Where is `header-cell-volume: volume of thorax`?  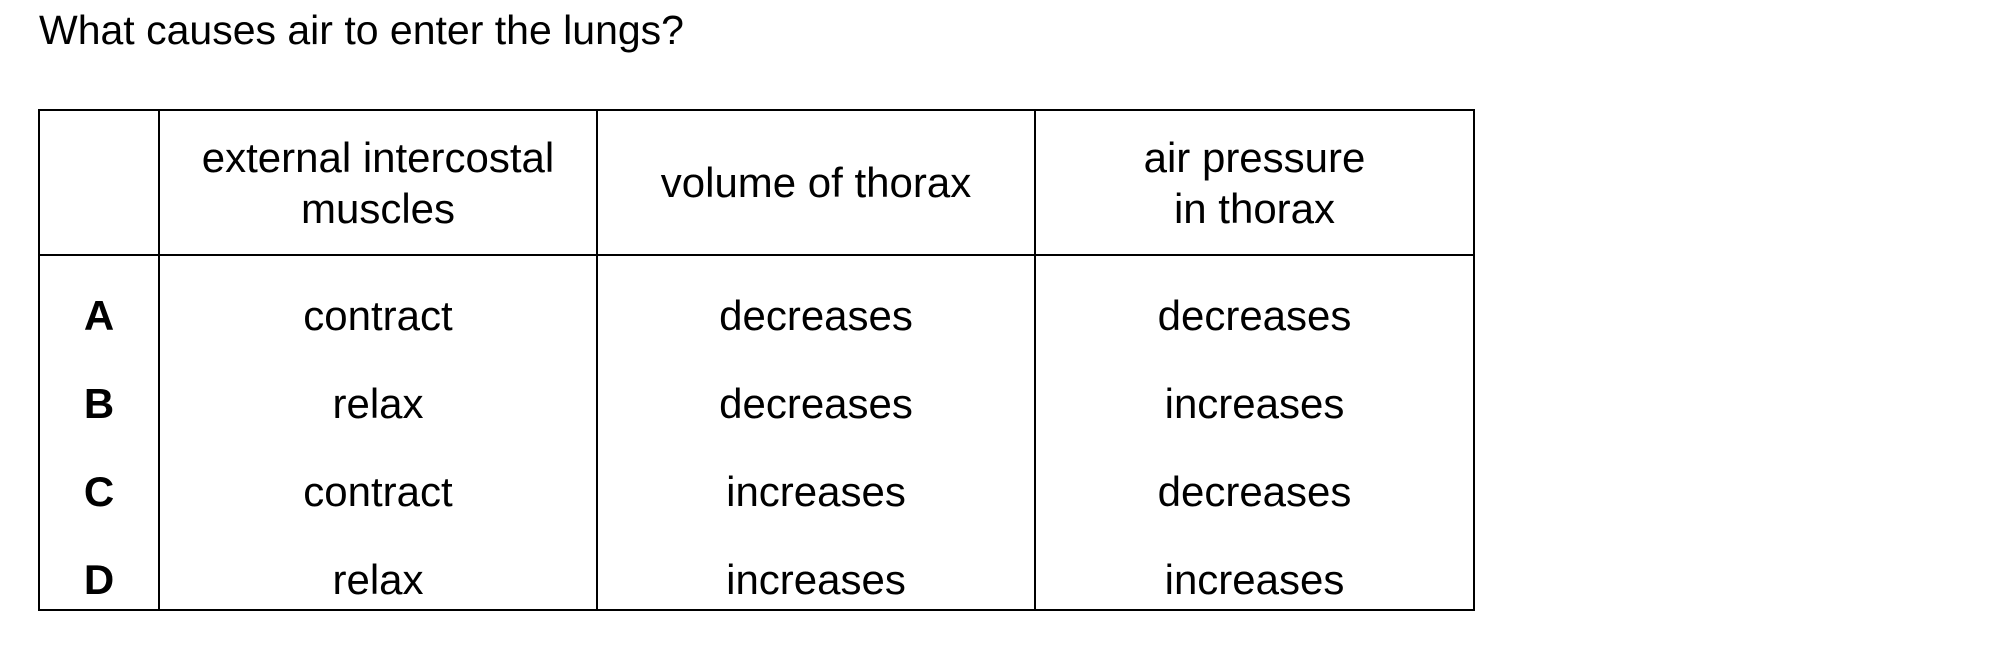
header-cell-volume: volume of thorax is located at coordinates (816, 182).